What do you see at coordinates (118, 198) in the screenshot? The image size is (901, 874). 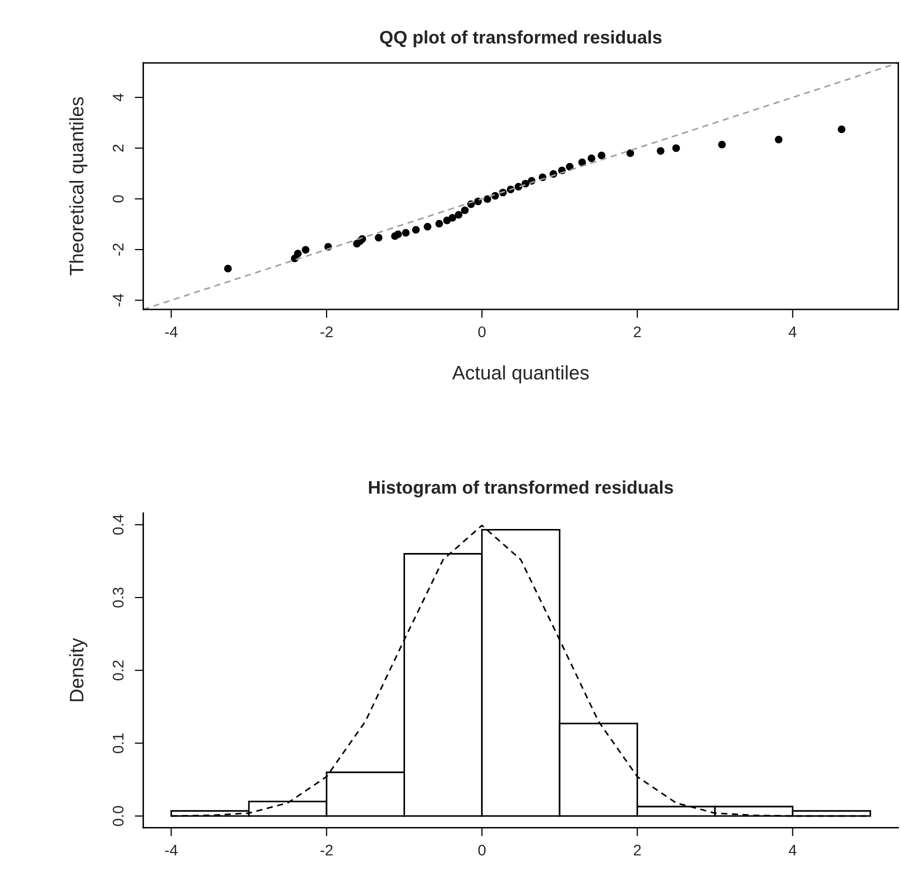 I see `y-tick-label: 0` at bounding box center [118, 198].